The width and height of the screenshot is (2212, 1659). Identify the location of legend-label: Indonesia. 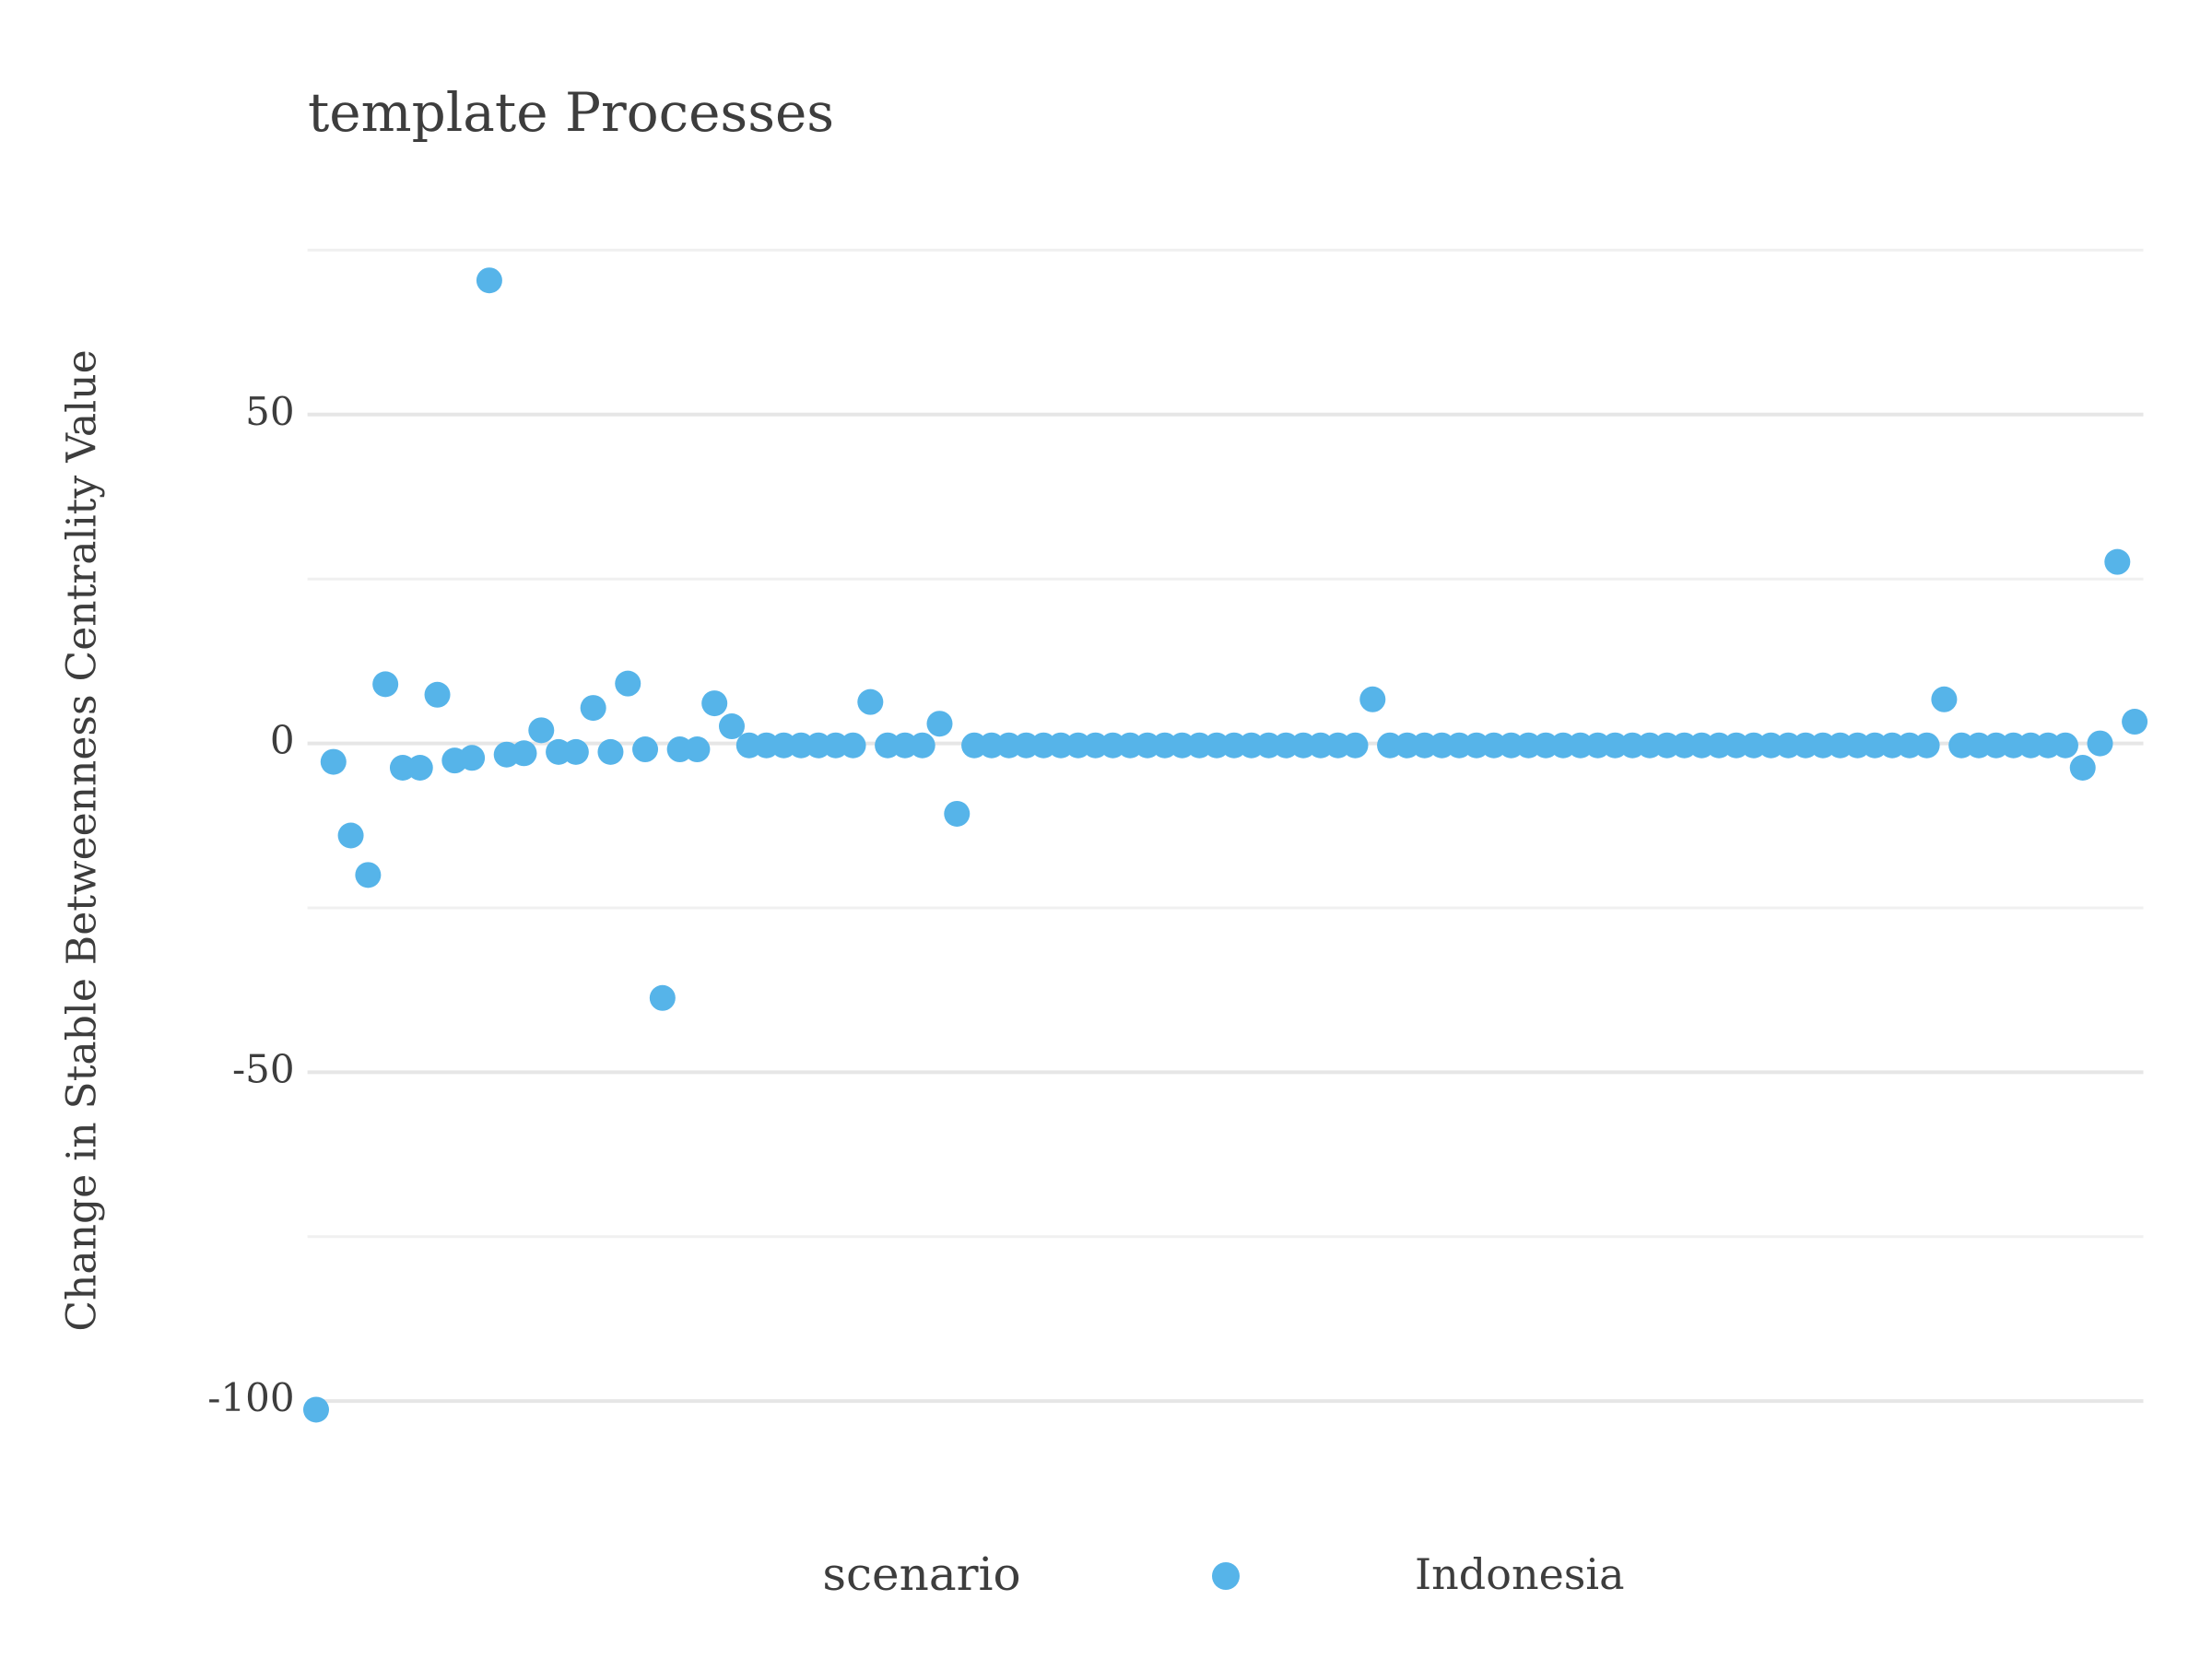
(1520, 1574).